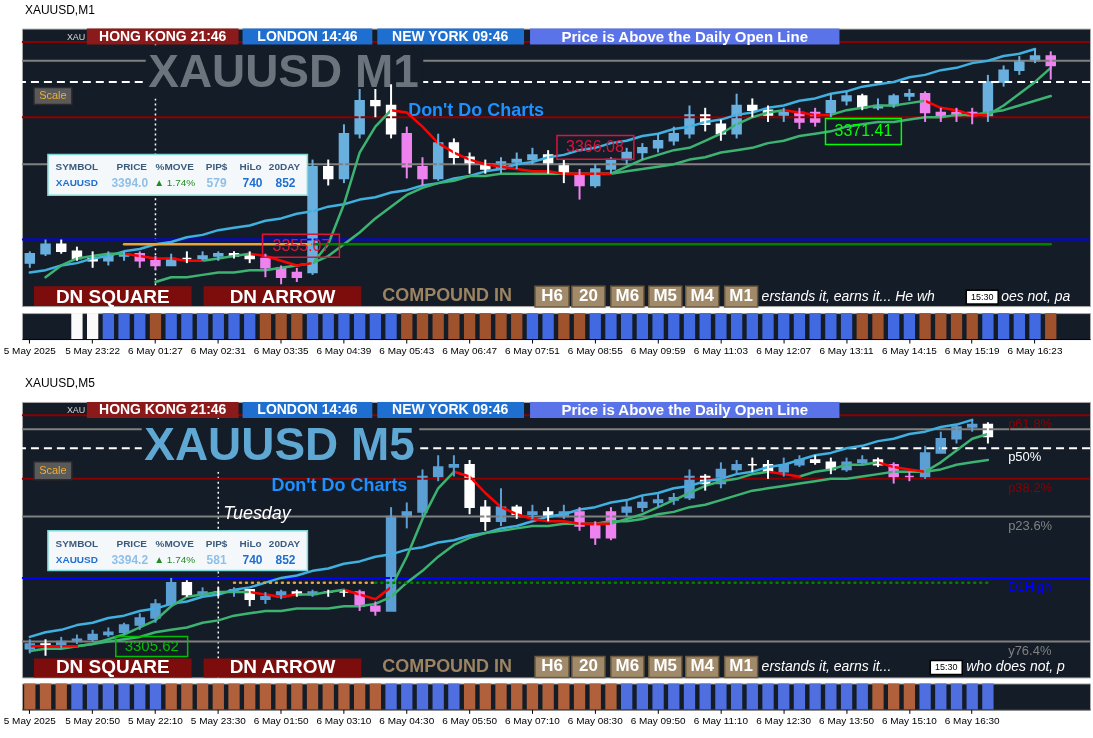 The image size is (1093, 738). Describe the element at coordinates (93, 720) in the screenshot. I see `x-tick-label: 5 May 20:50` at that location.